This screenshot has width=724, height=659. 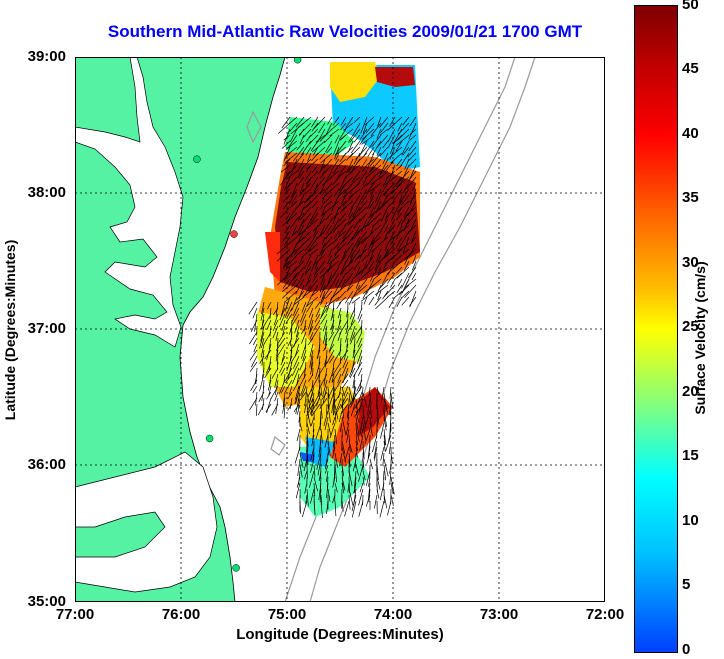 I want to click on bay-water, so click(x=129, y=202).